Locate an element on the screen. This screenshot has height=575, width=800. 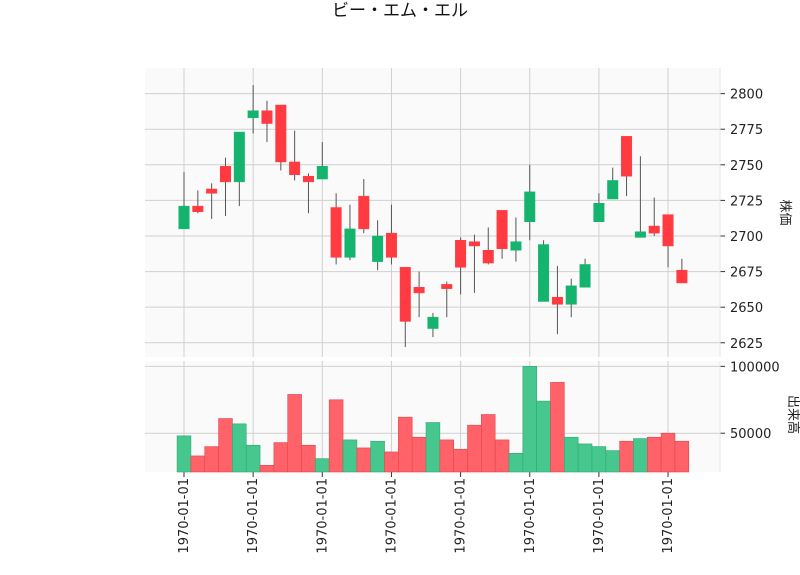
price-tick-label: 2750 is located at coordinates (746, 166).